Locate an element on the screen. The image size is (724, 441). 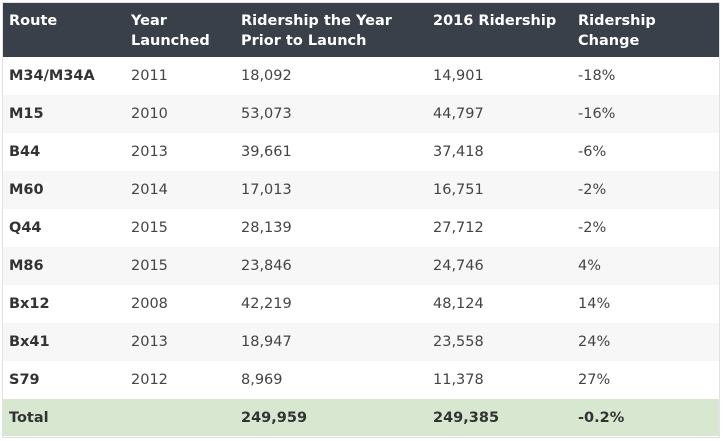
cell-change: 14% is located at coordinates (645, 304).